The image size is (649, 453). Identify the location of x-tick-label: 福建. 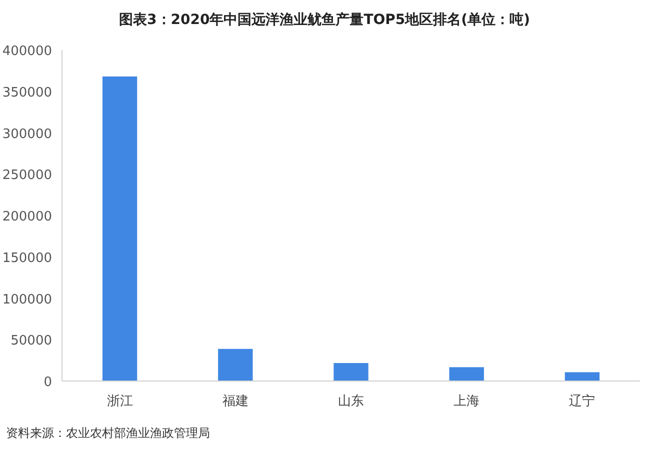
(235, 401).